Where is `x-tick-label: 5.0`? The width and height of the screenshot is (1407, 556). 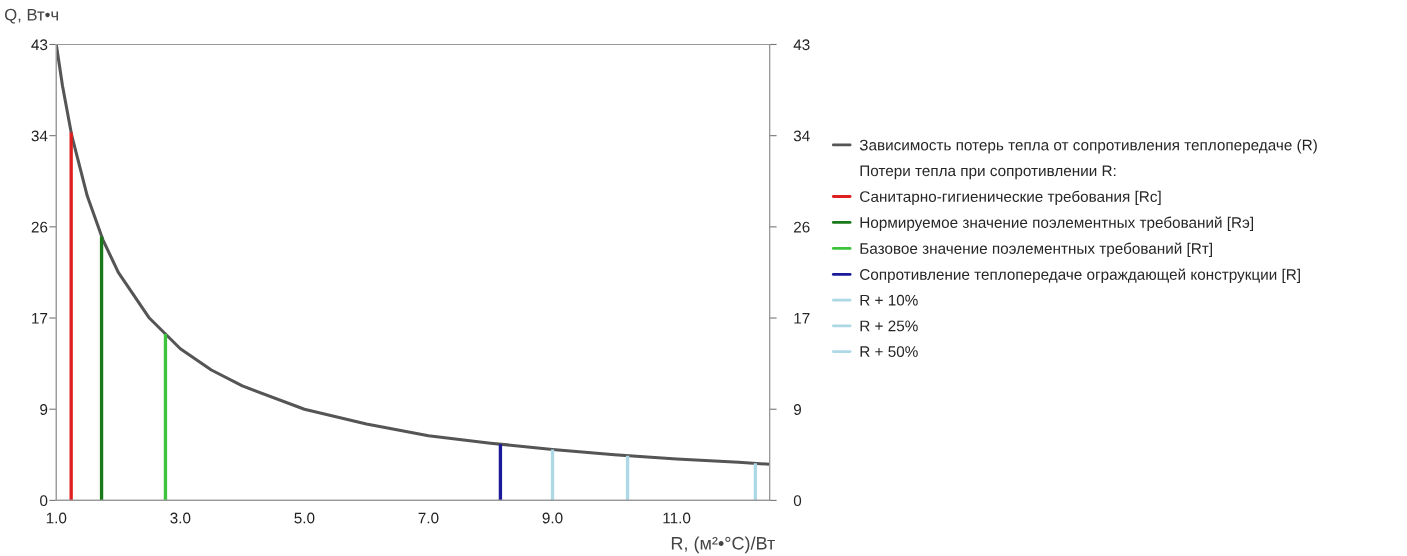
x-tick-label: 5.0 is located at coordinates (304, 518).